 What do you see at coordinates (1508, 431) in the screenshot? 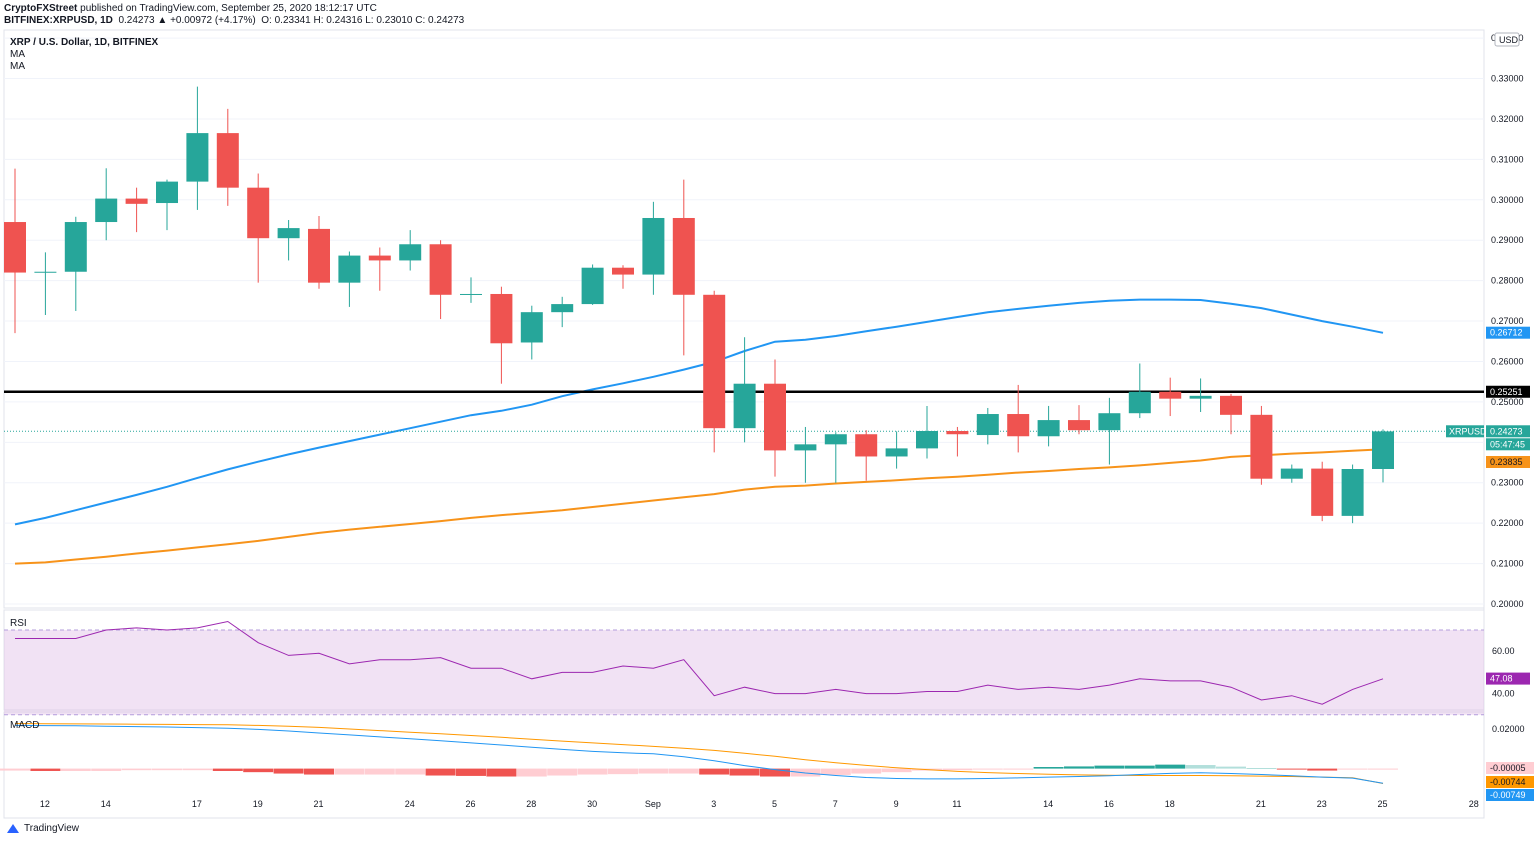
I see `price-tag` at bounding box center [1508, 431].